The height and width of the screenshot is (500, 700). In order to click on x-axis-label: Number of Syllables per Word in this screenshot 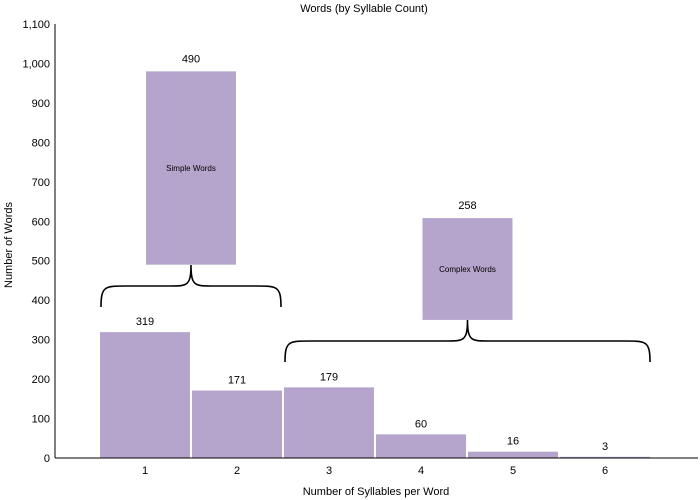, I will do `click(376, 492)`.